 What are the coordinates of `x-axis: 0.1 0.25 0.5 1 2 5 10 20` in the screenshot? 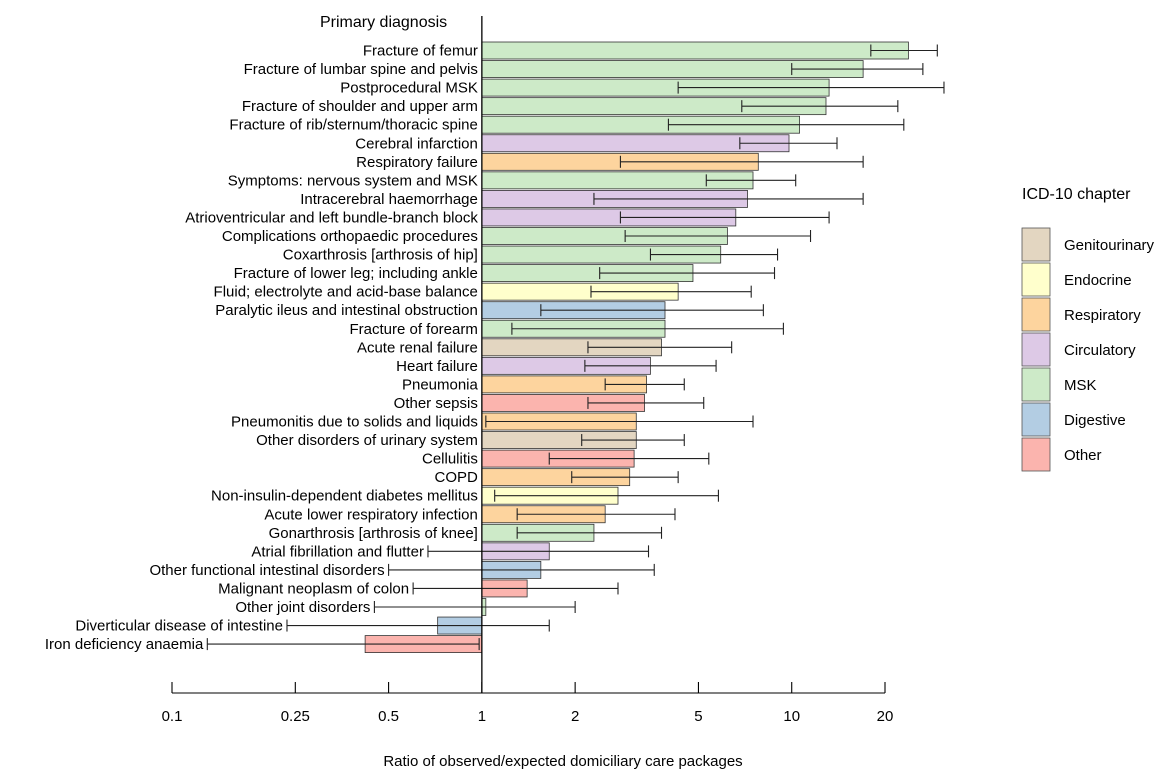 It's located at (528, 703).